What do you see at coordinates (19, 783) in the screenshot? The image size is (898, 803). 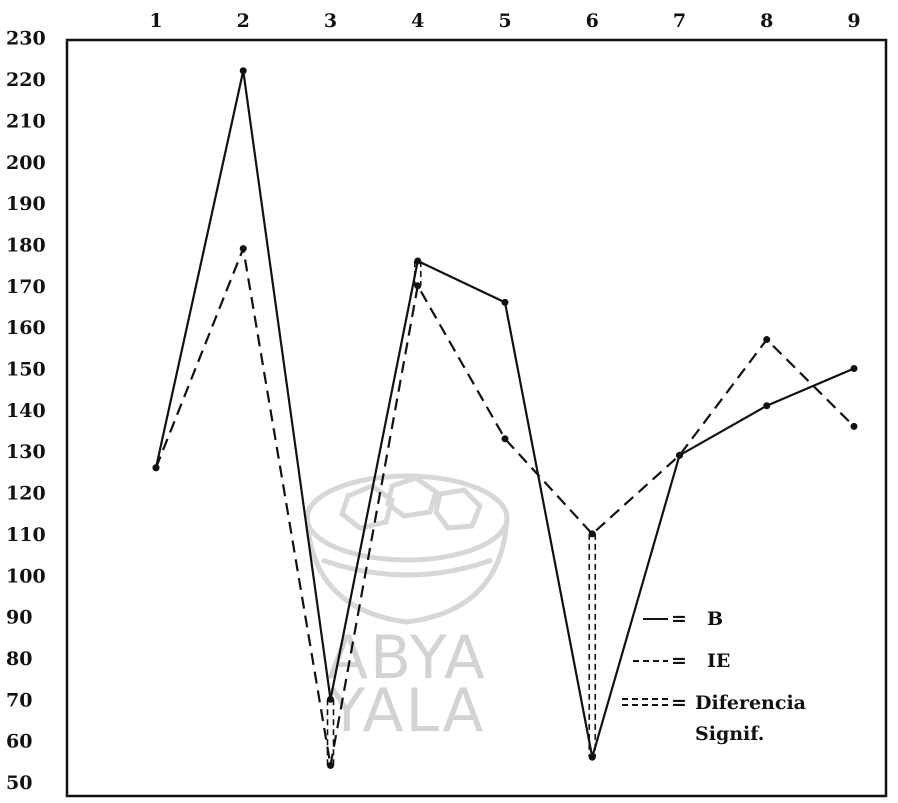 I see `y-tick-label: 50` at bounding box center [19, 783].